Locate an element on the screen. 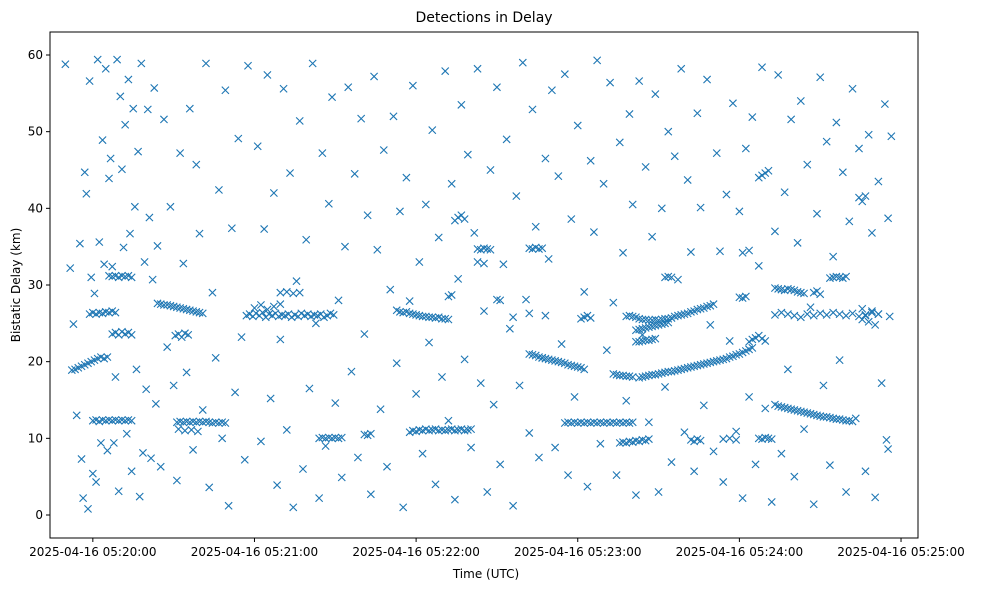 Image resolution: width=988 pixels, height=590 pixels. x-tick-label: 2025-04-16 05:23:00 is located at coordinates (577, 552).